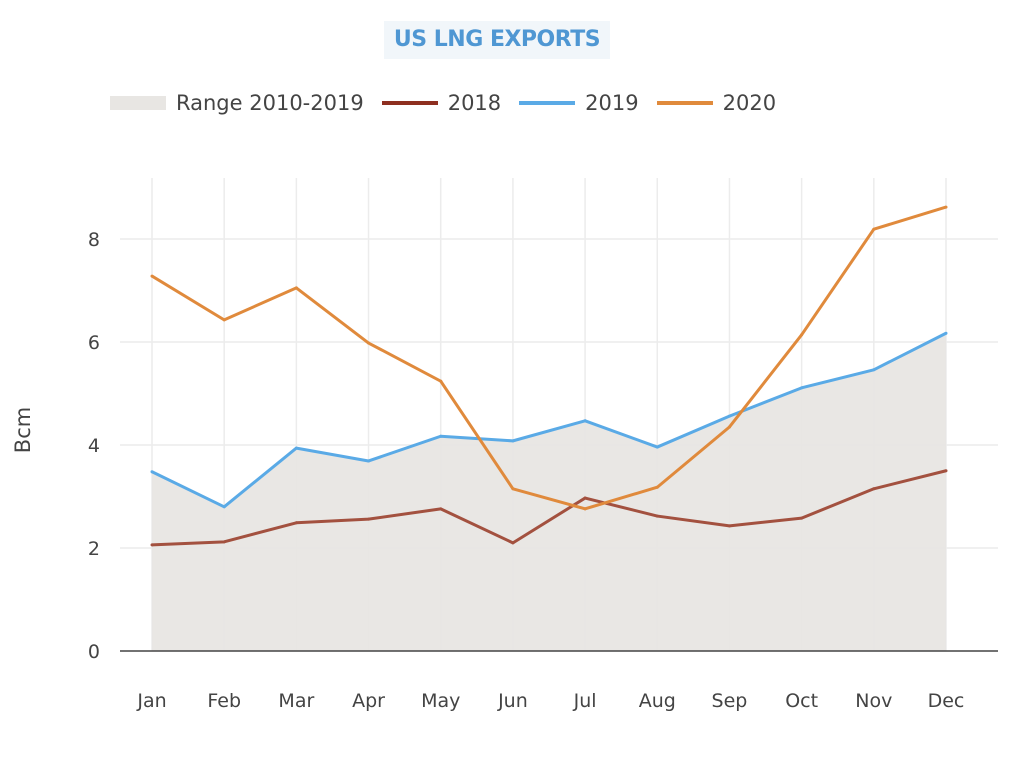  I want to click on x-tick-label: Mar, so click(296, 701).